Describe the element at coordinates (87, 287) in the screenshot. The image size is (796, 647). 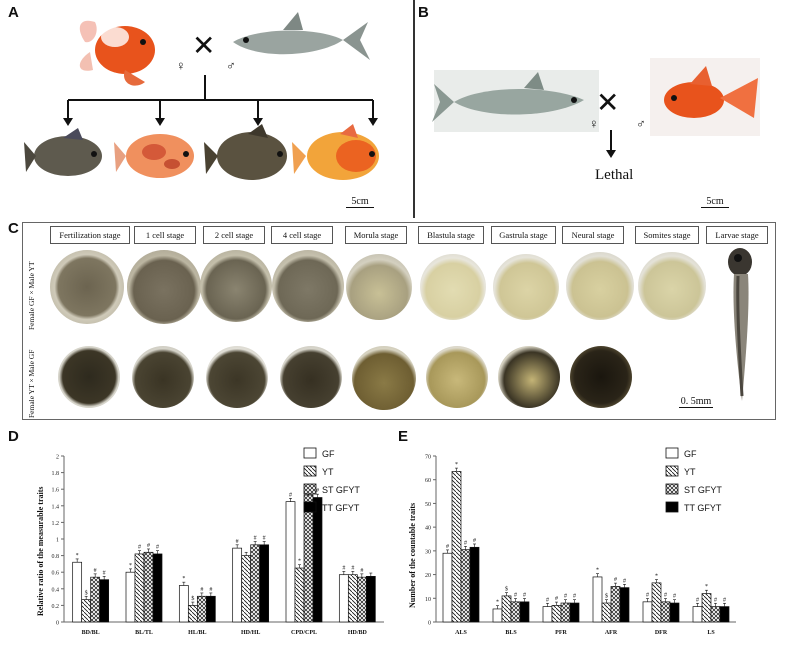
I see `embryo-gf-fertilization` at that location.